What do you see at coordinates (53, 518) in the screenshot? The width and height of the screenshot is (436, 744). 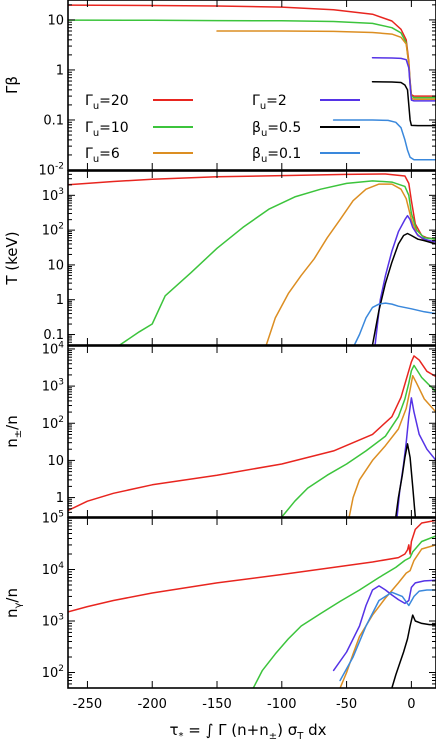 I see `y-tick-label: 10⁵` at bounding box center [53, 518].